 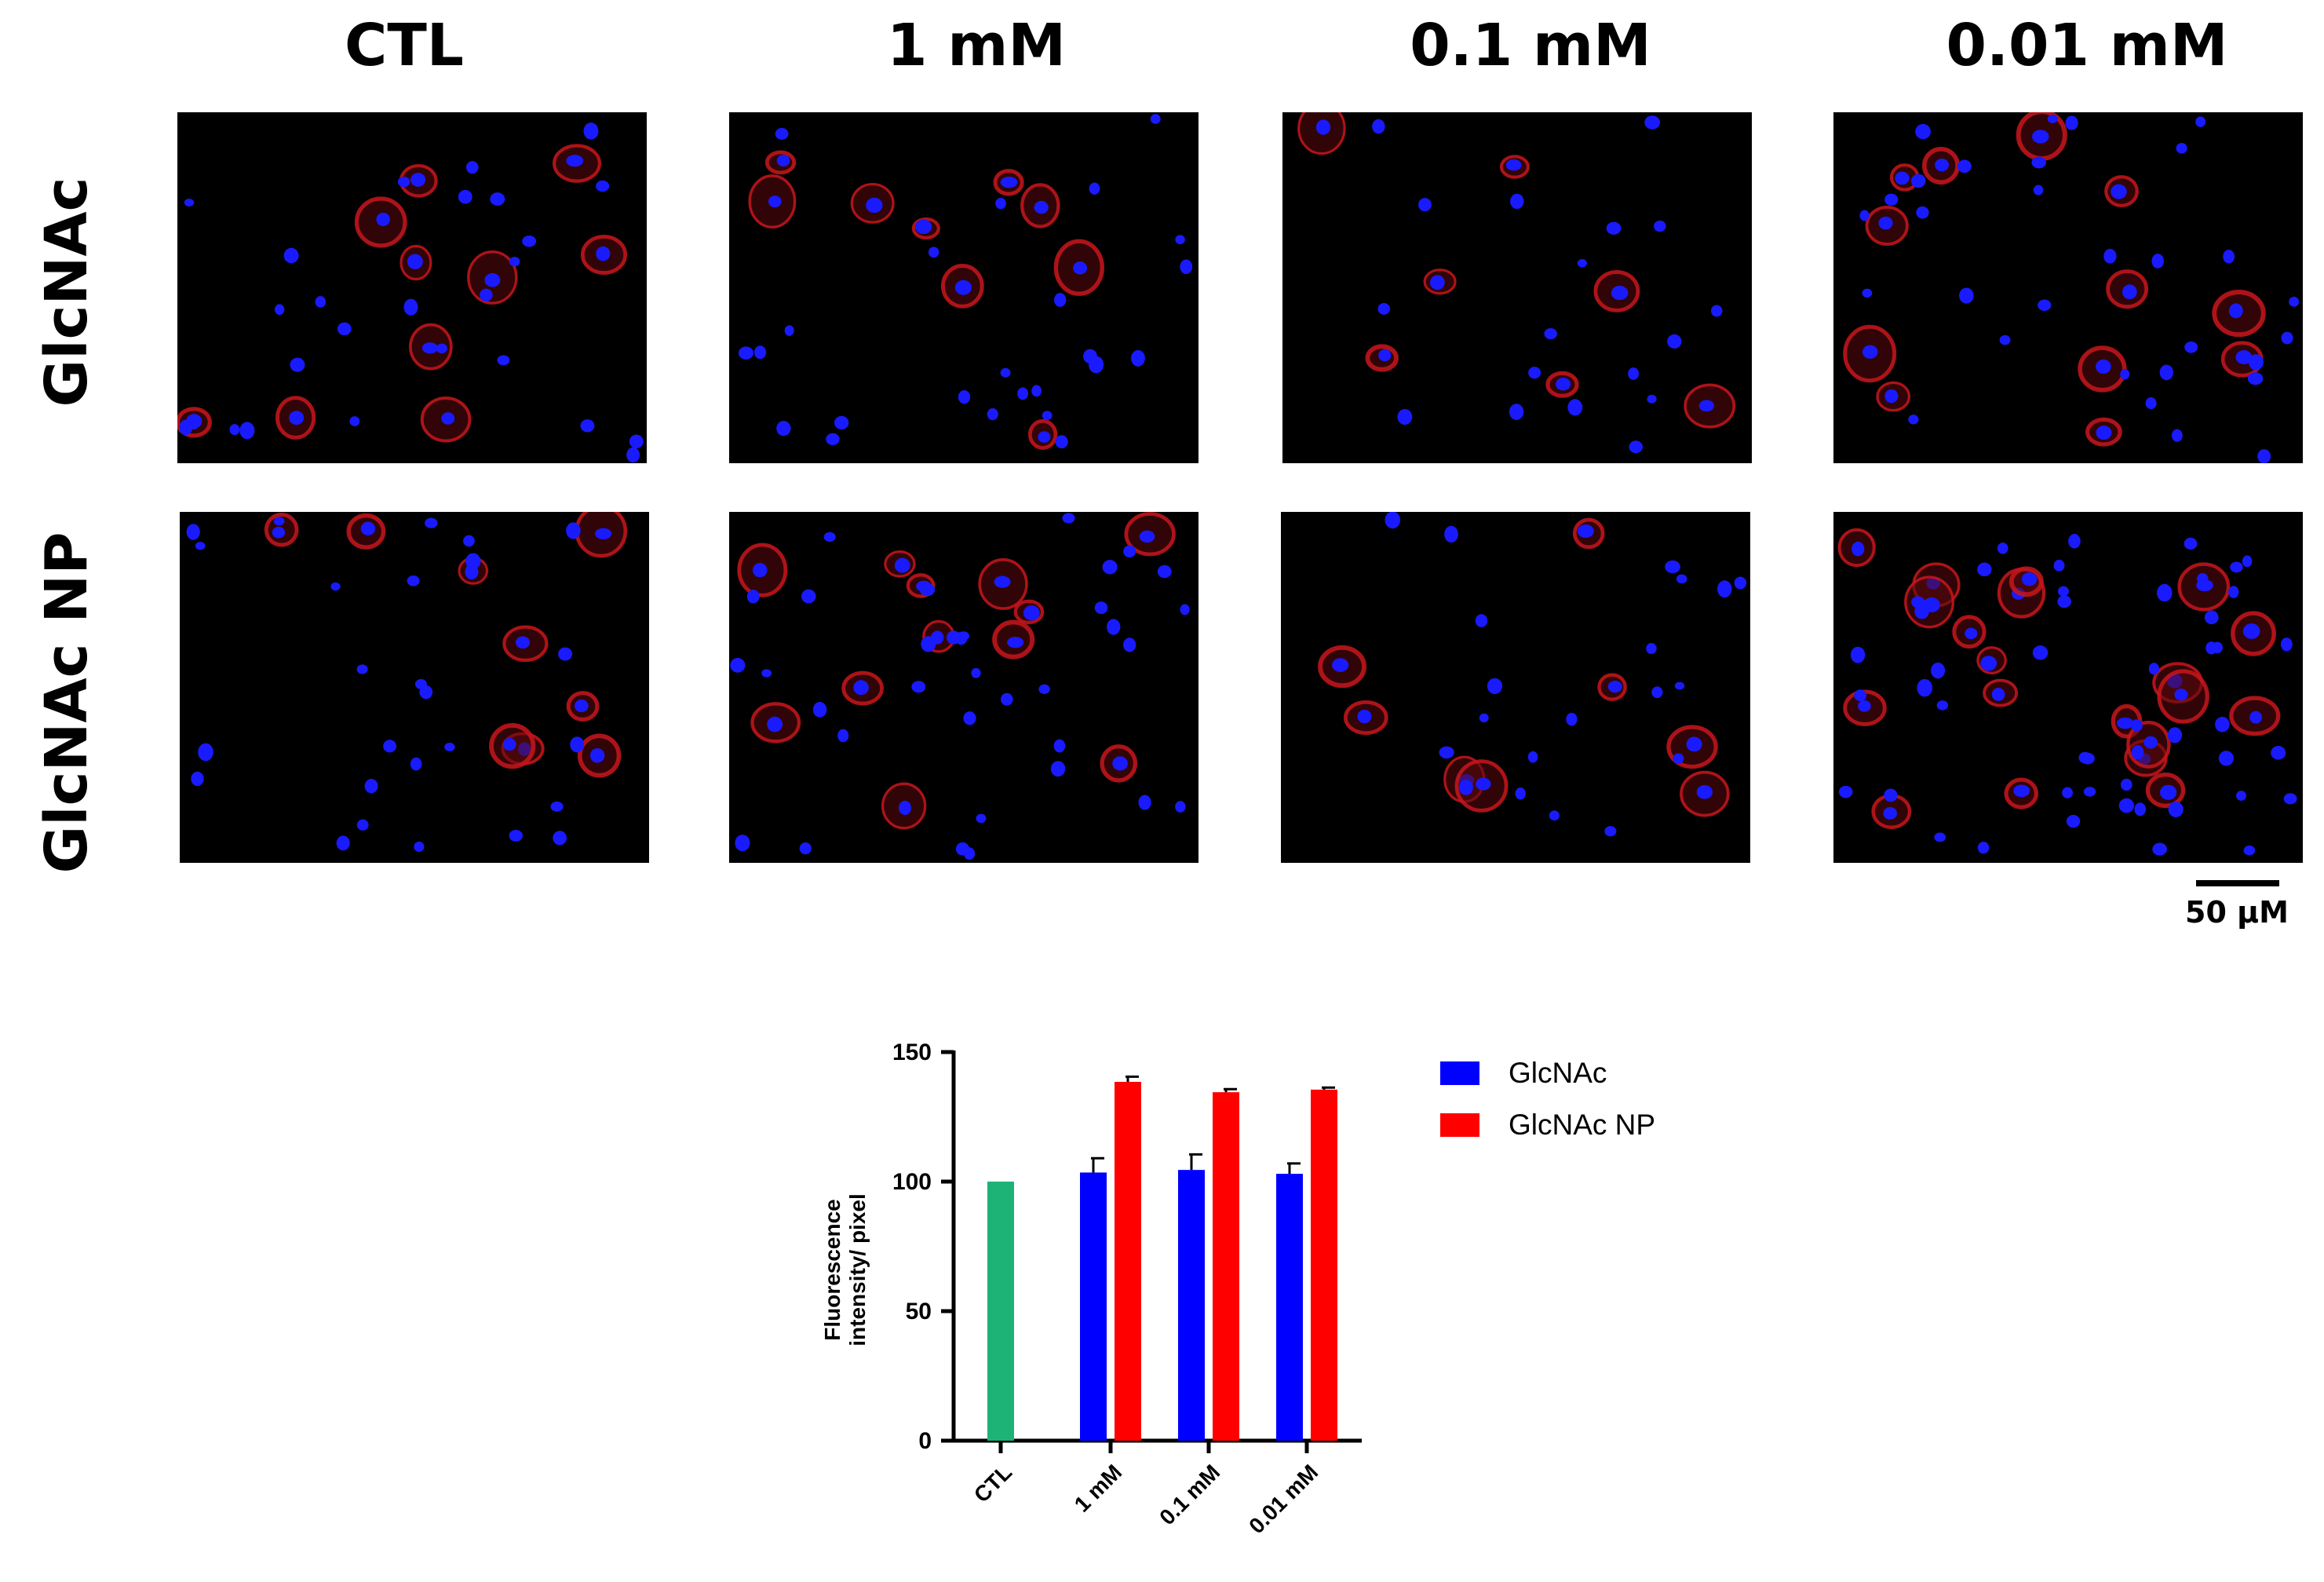 I want to click on micrograph-glcnac-0-01mm, so click(x=2068, y=287).